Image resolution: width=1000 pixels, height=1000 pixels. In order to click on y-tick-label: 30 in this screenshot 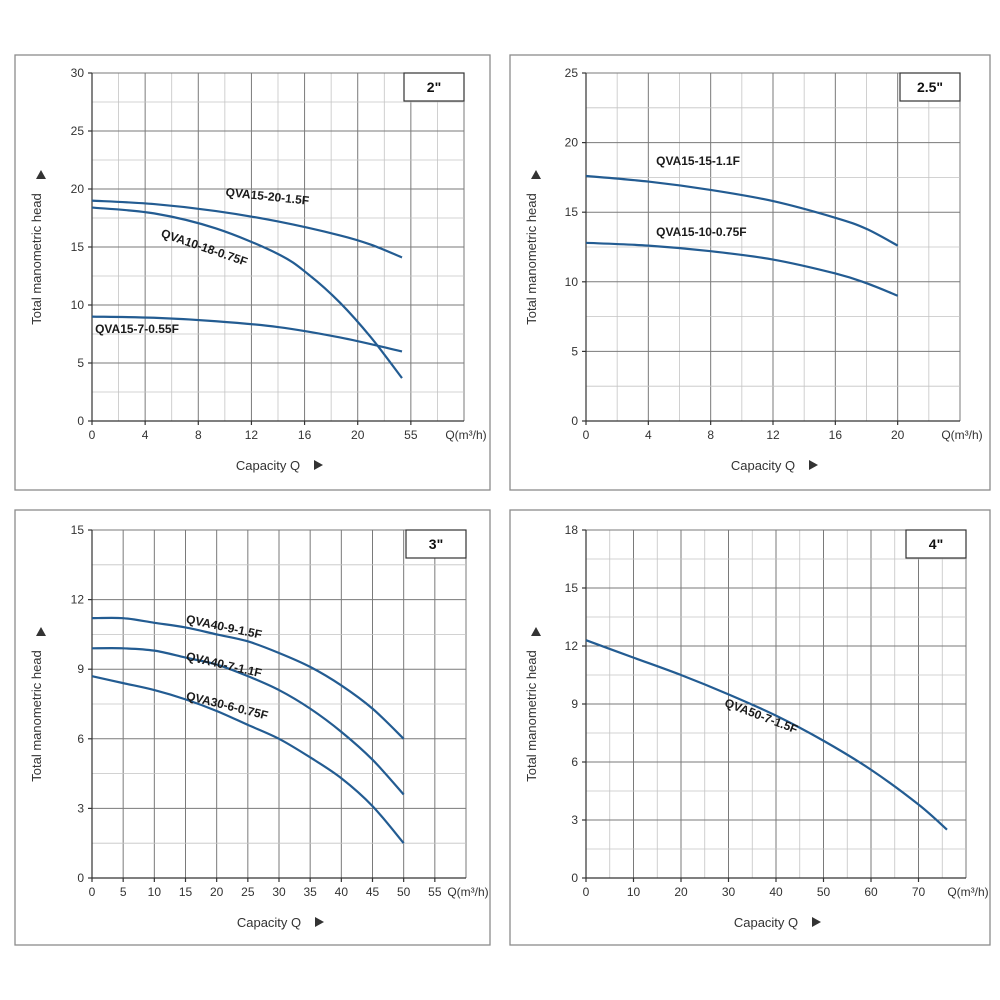, I will do `click(78, 73)`.